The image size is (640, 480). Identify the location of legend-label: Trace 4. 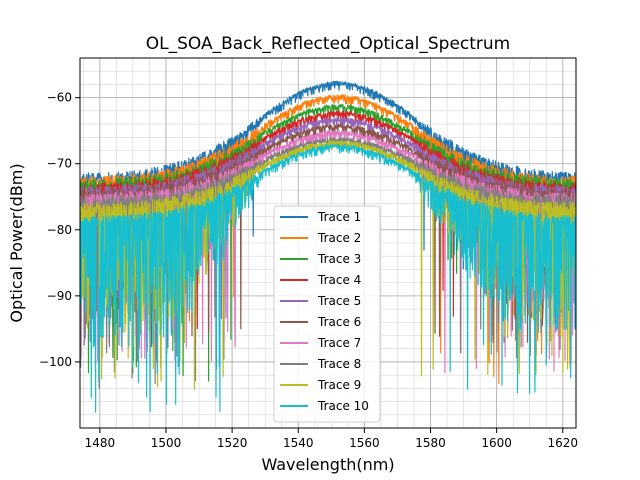
(339, 280).